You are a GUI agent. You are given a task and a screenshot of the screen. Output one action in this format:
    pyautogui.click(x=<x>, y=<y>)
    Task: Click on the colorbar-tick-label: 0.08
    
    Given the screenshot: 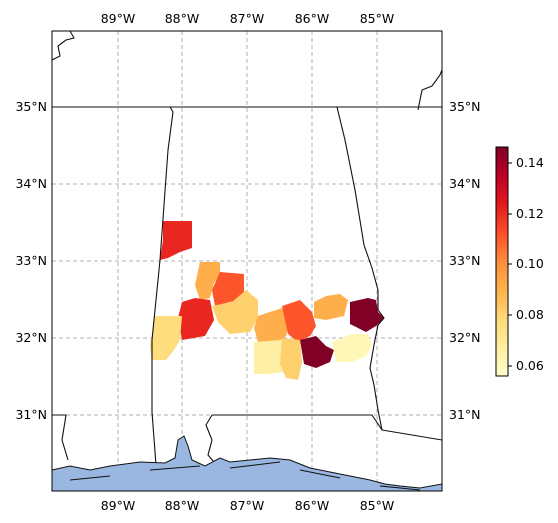 What is the action you would take?
    pyautogui.click(x=530, y=314)
    